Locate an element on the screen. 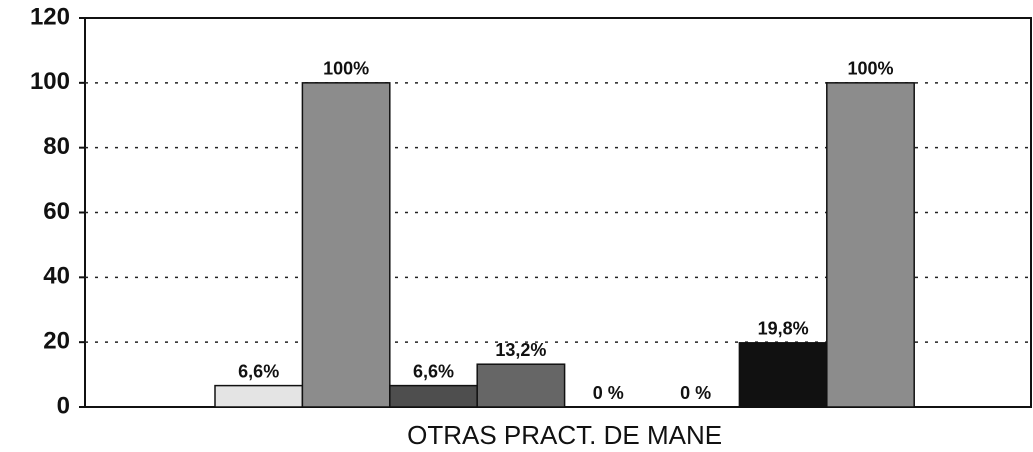 This screenshot has height=452, width=1033. y-tick-label: 80 is located at coordinates (56, 146).